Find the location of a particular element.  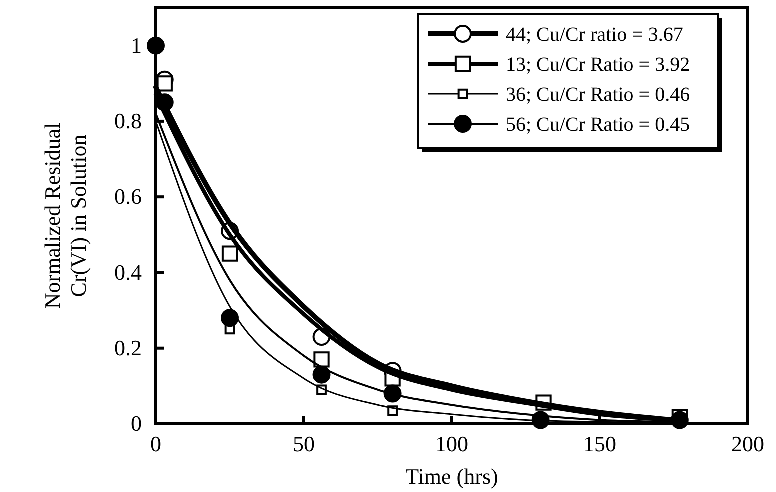

x-tick-label: 50 is located at coordinates (304, 444).